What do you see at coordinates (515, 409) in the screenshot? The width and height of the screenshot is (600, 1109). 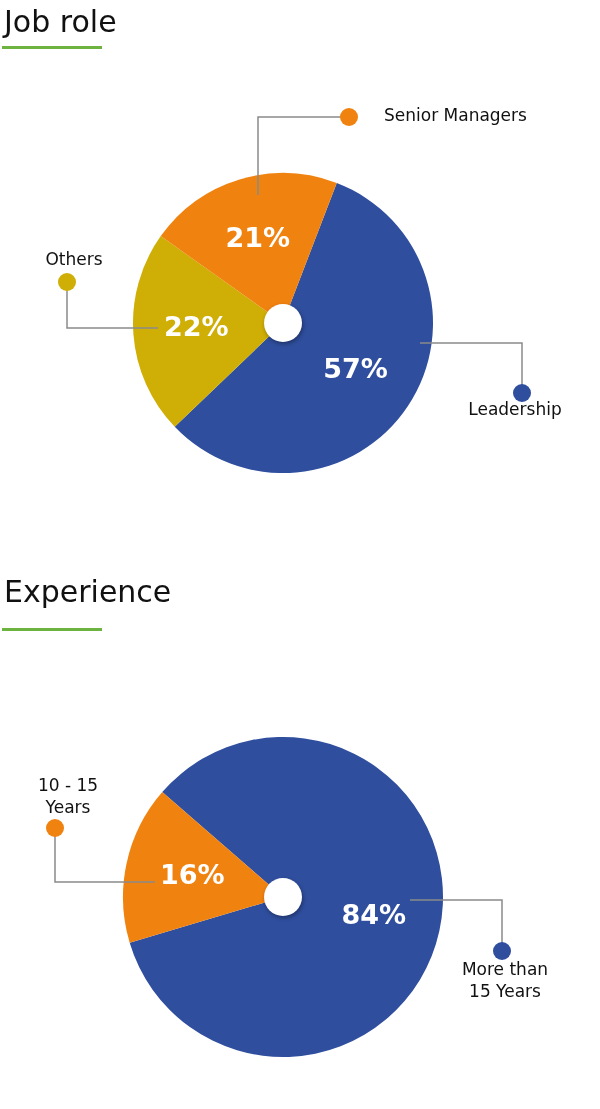 I see `slice-label: Leadership` at bounding box center [515, 409].